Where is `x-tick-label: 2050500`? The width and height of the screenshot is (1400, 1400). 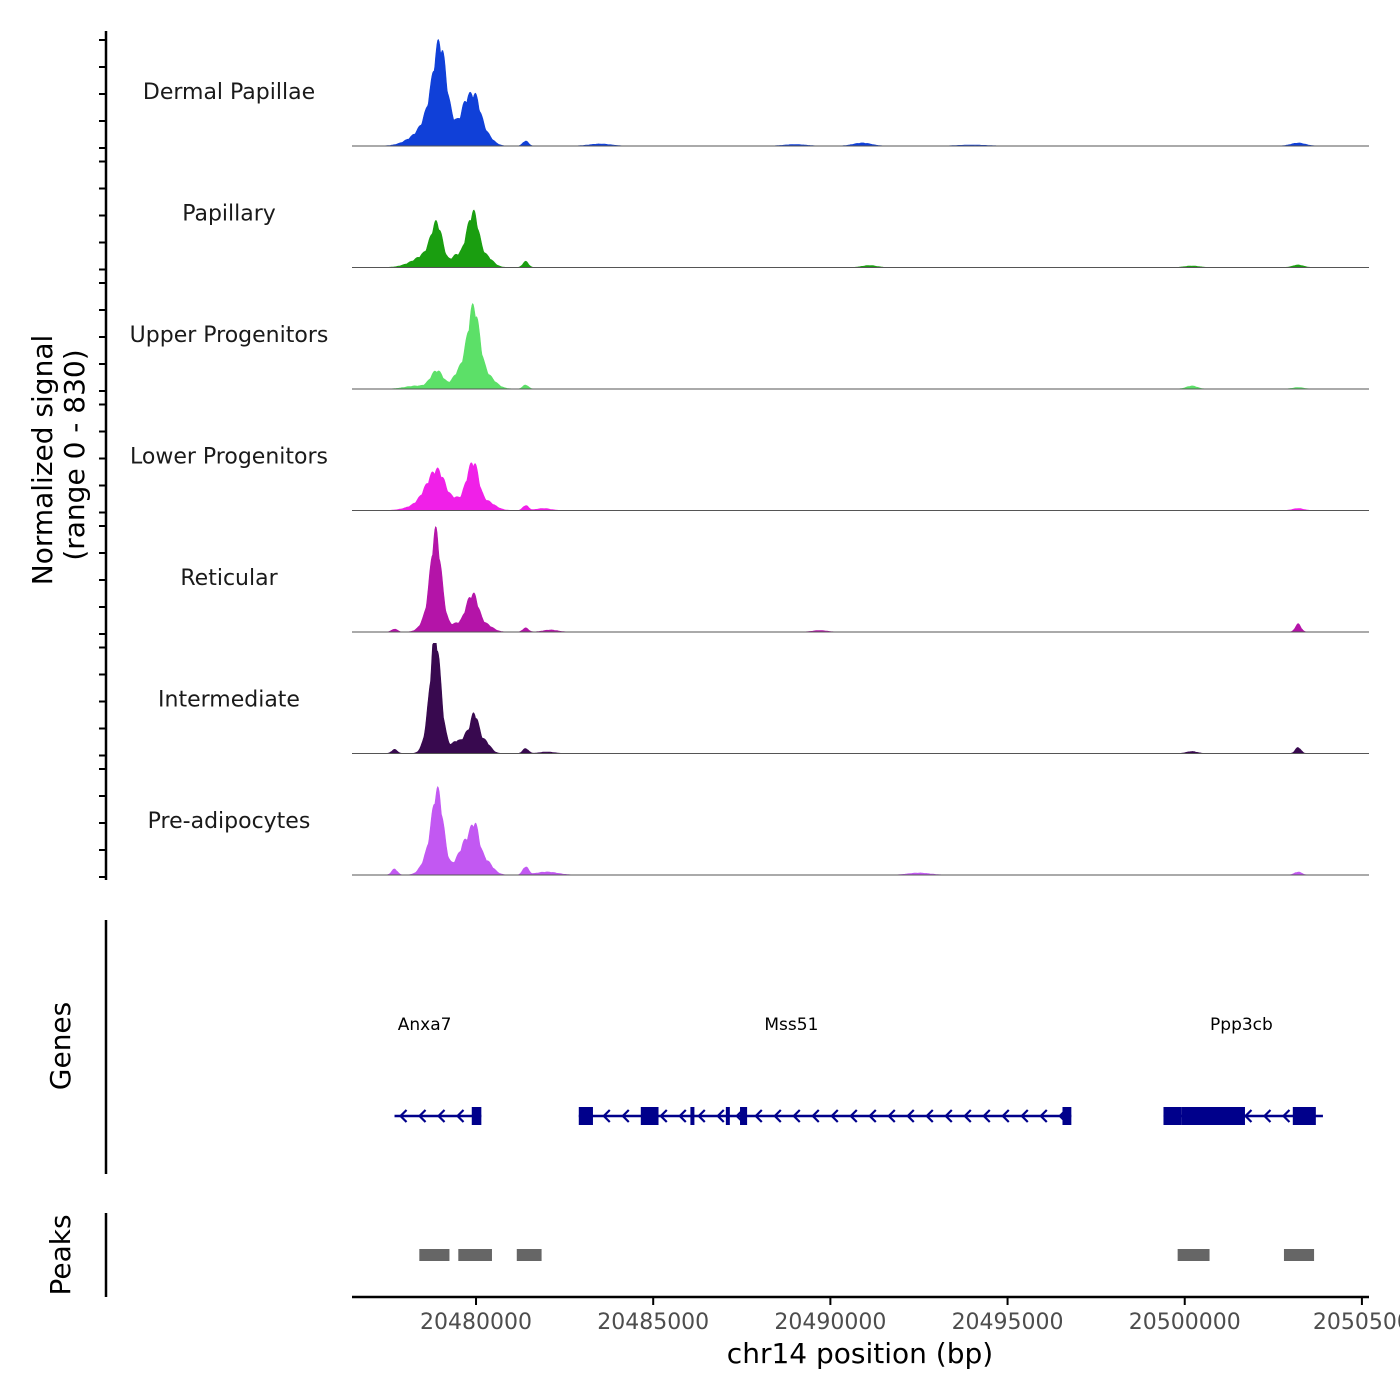 x-tick-label: 2050500 is located at coordinates (1356, 1322).